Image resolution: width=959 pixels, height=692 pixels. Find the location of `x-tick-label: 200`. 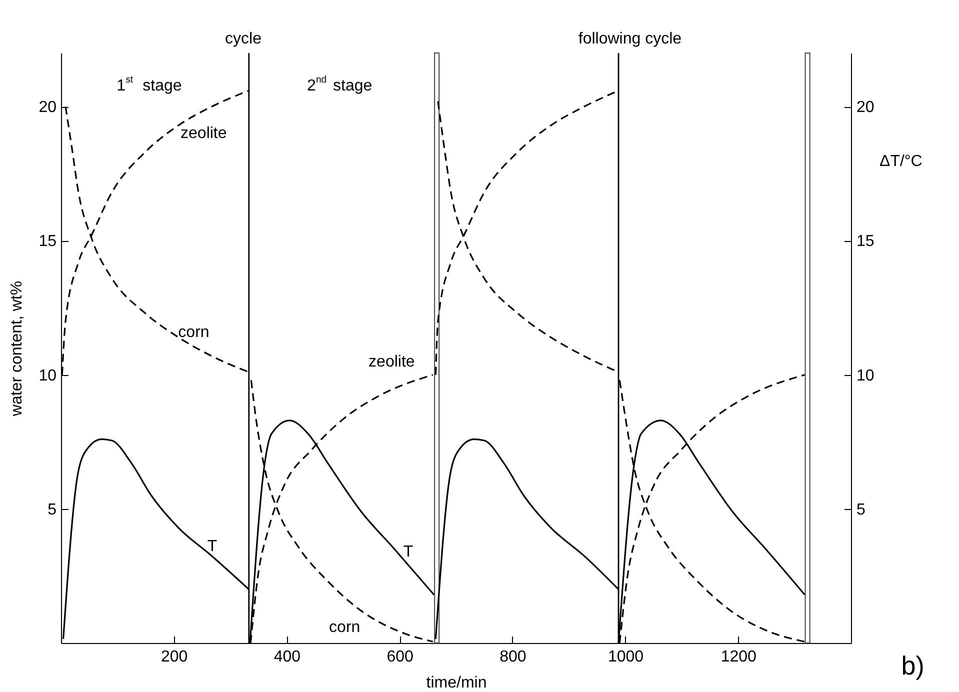

x-tick-label: 200 is located at coordinates (174, 657).